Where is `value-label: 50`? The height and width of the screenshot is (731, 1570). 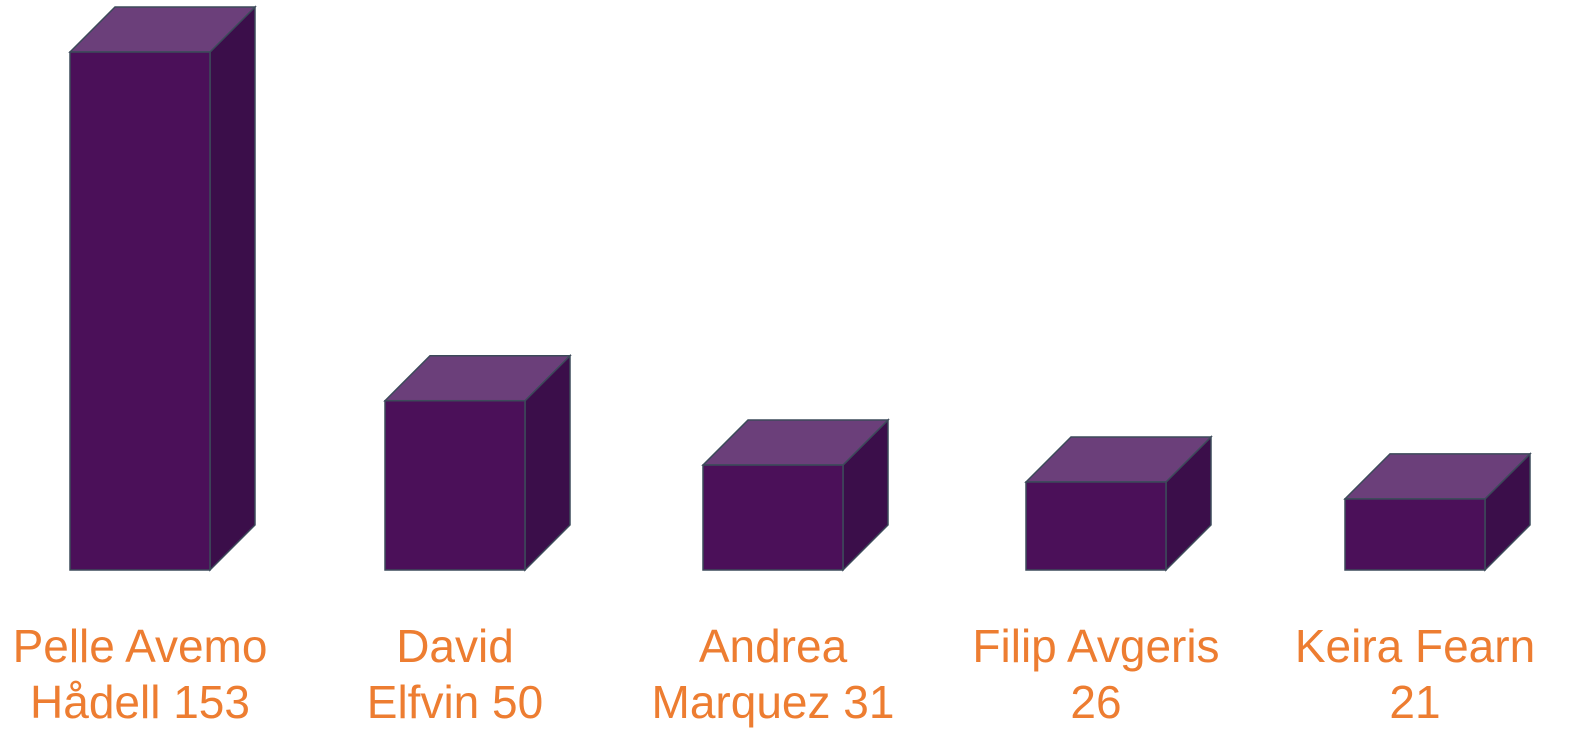
value-label: 50 is located at coordinates (518, 702).